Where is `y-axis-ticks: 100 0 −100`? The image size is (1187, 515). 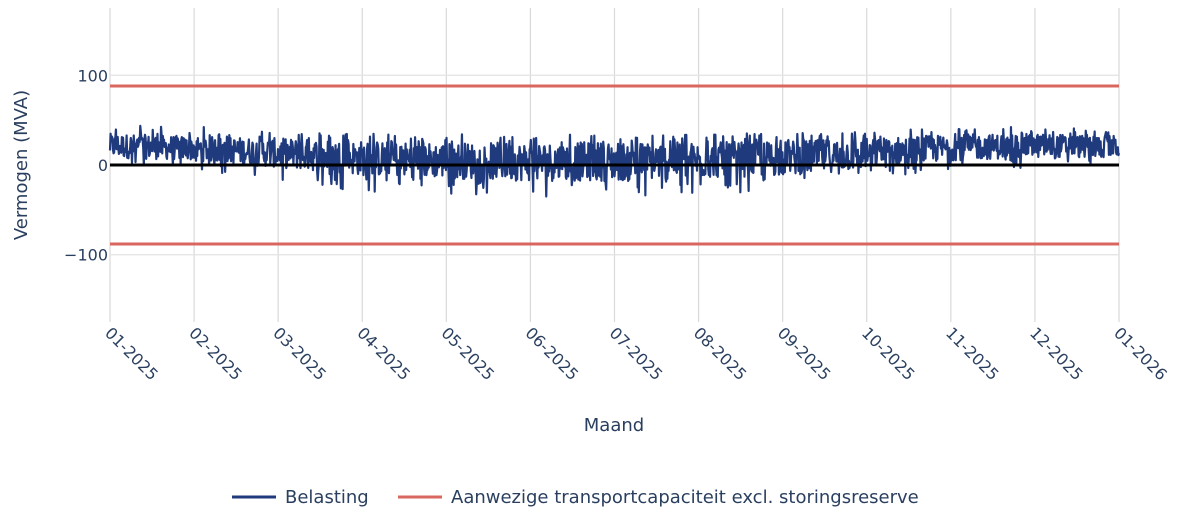
y-axis-ticks: 100 0 −100 is located at coordinates (86, 165).